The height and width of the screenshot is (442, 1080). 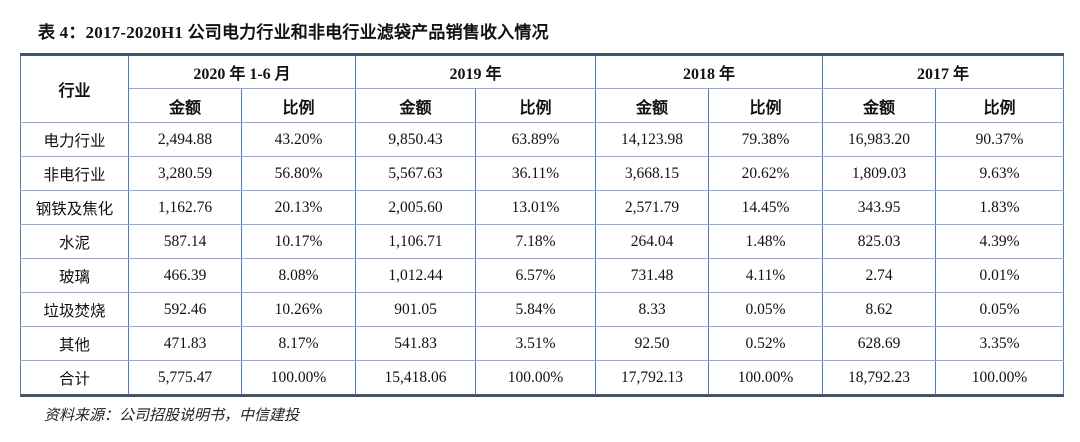 I want to click on value-cell: 17,792.13, so click(x=652, y=378).